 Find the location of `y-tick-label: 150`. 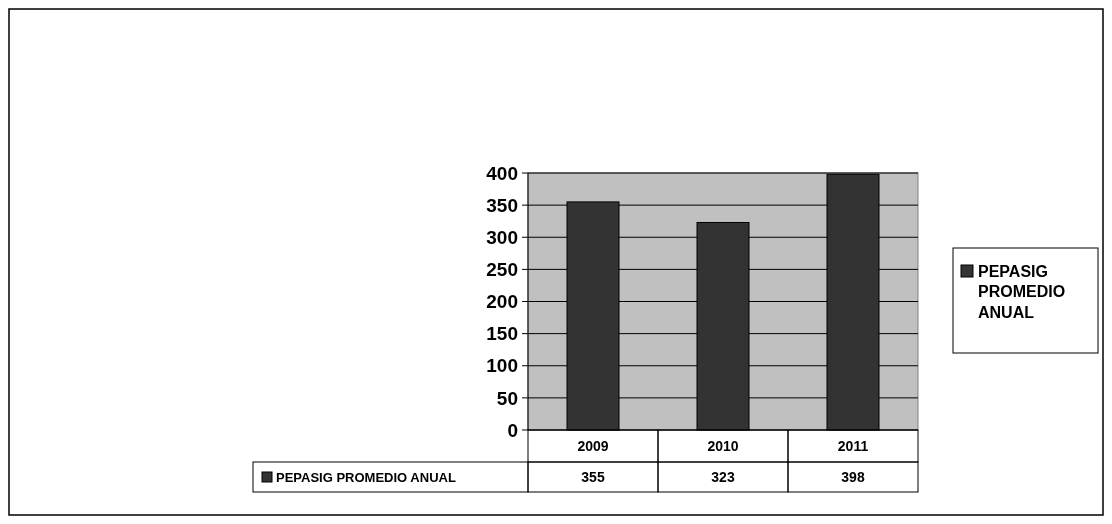

y-tick-label: 150 is located at coordinates (502, 334).